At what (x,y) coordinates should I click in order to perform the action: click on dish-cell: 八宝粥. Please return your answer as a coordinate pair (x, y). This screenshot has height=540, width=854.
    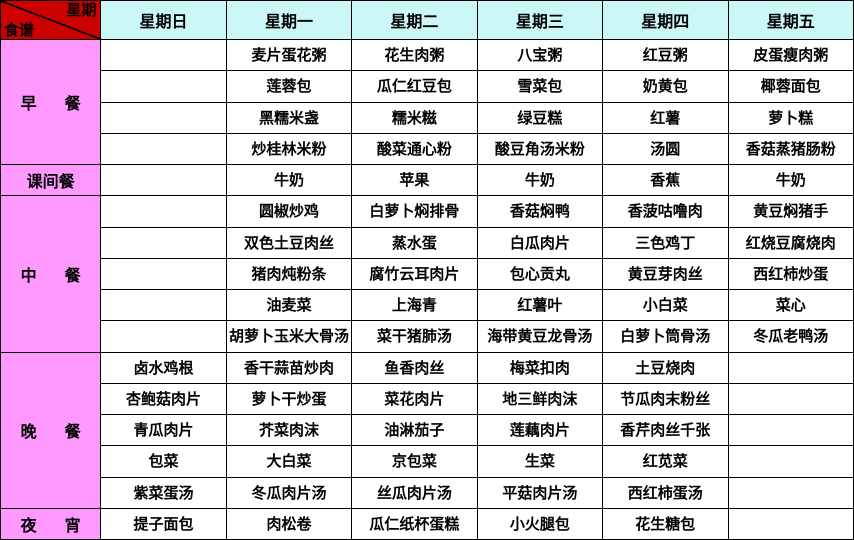
    Looking at the image, I should click on (540, 55).